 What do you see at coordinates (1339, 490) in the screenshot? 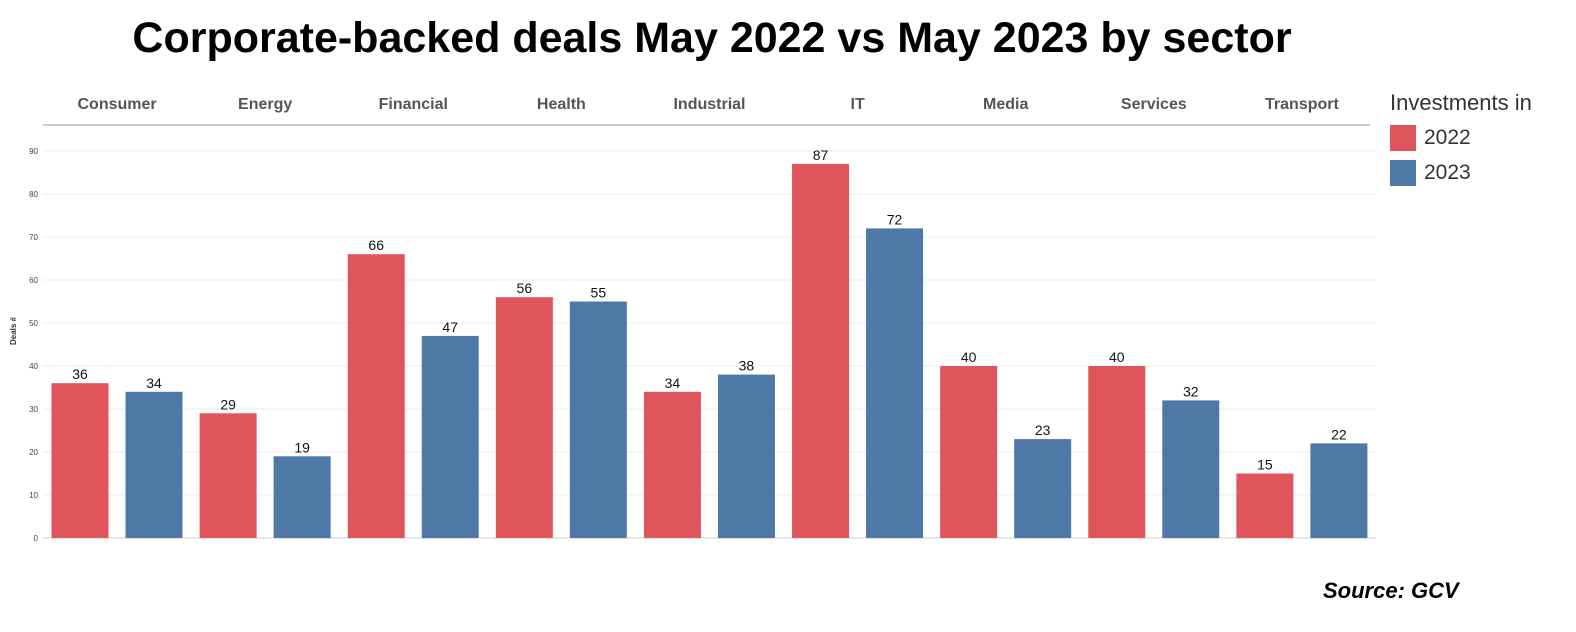
I see `bar-transport-2023` at bounding box center [1339, 490].